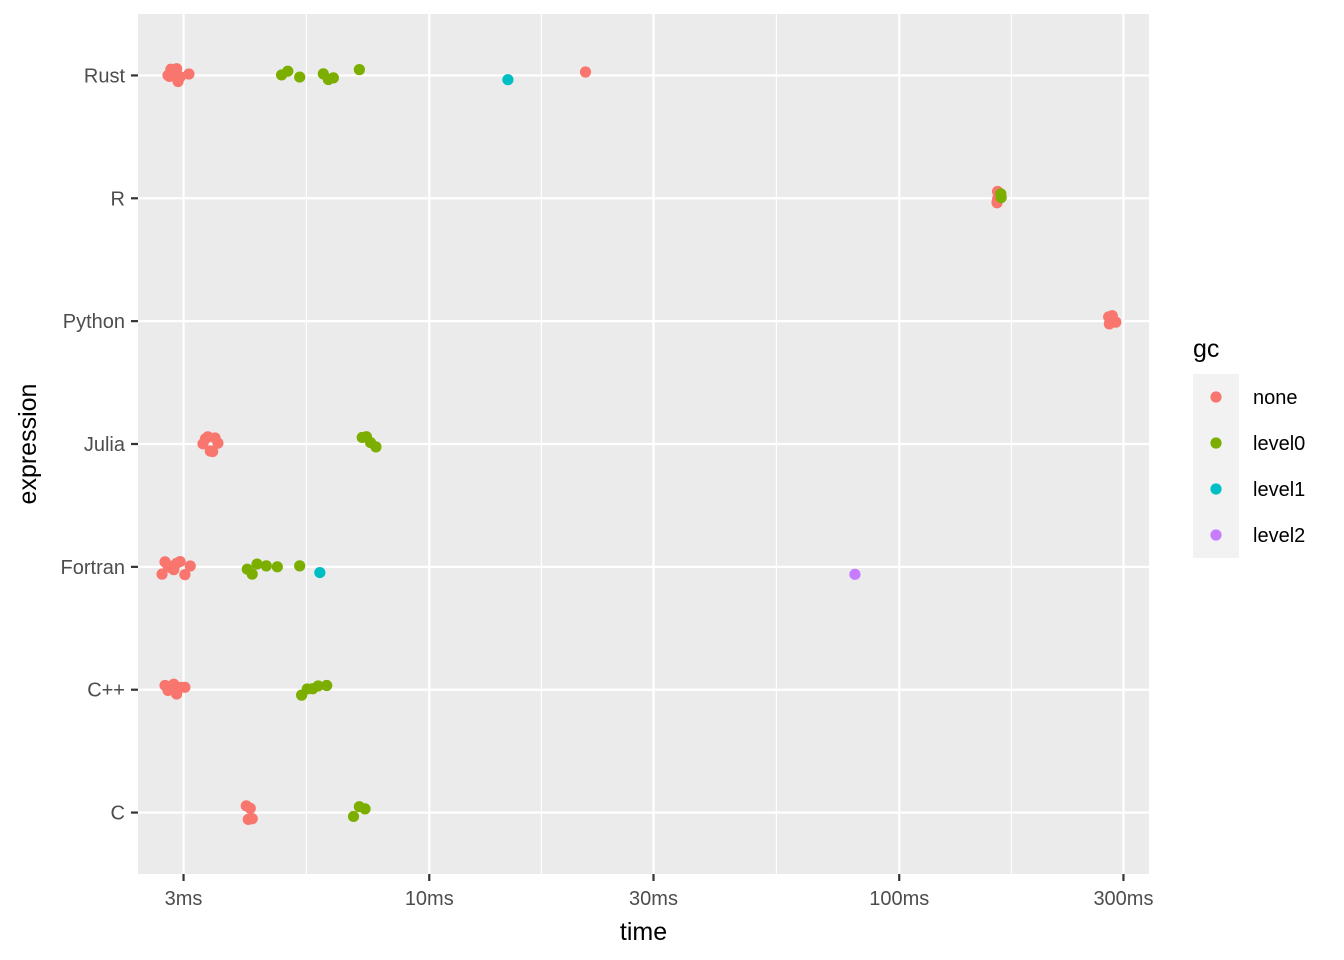 The height and width of the screenshot is (960, 1344). What do you see at coordinates (1275, 398) in the screenshot?
I see `legend-label-none: none` at bounding box center [1275, 398].